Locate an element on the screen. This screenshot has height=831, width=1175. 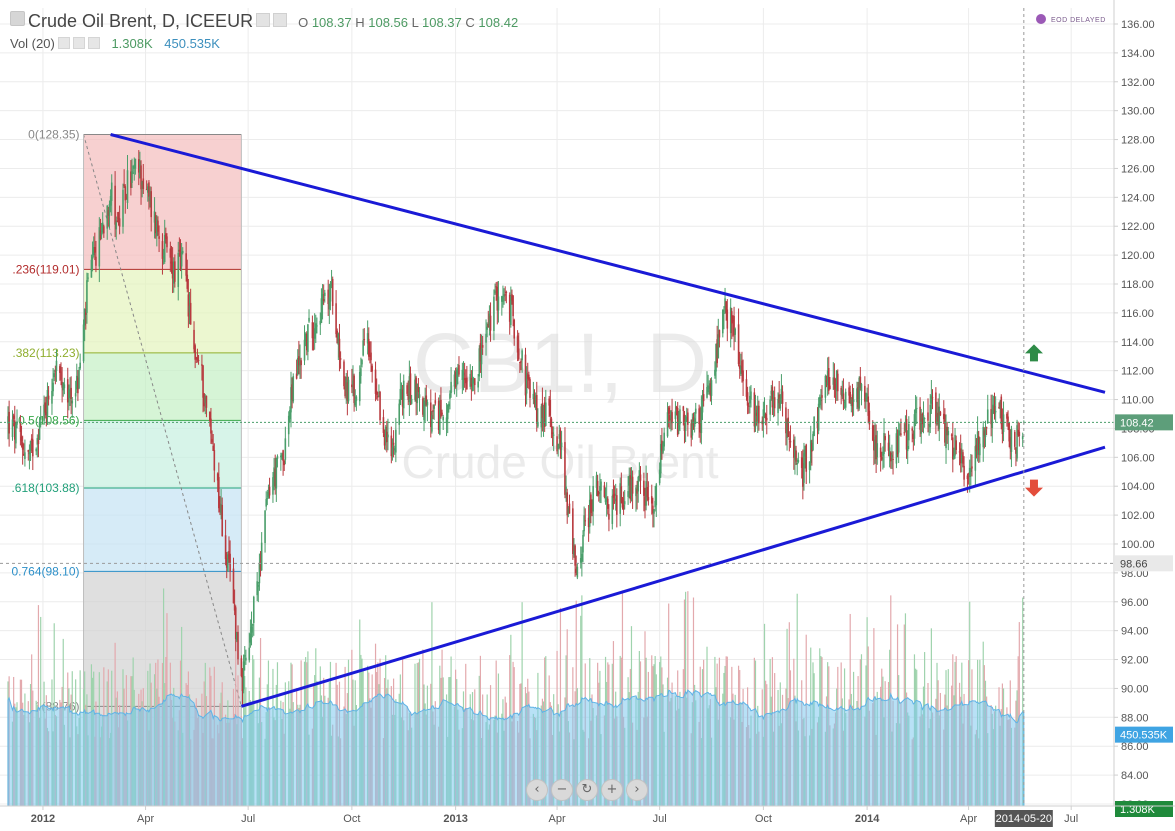
symbol-icon is located at coordinates (17, 18).